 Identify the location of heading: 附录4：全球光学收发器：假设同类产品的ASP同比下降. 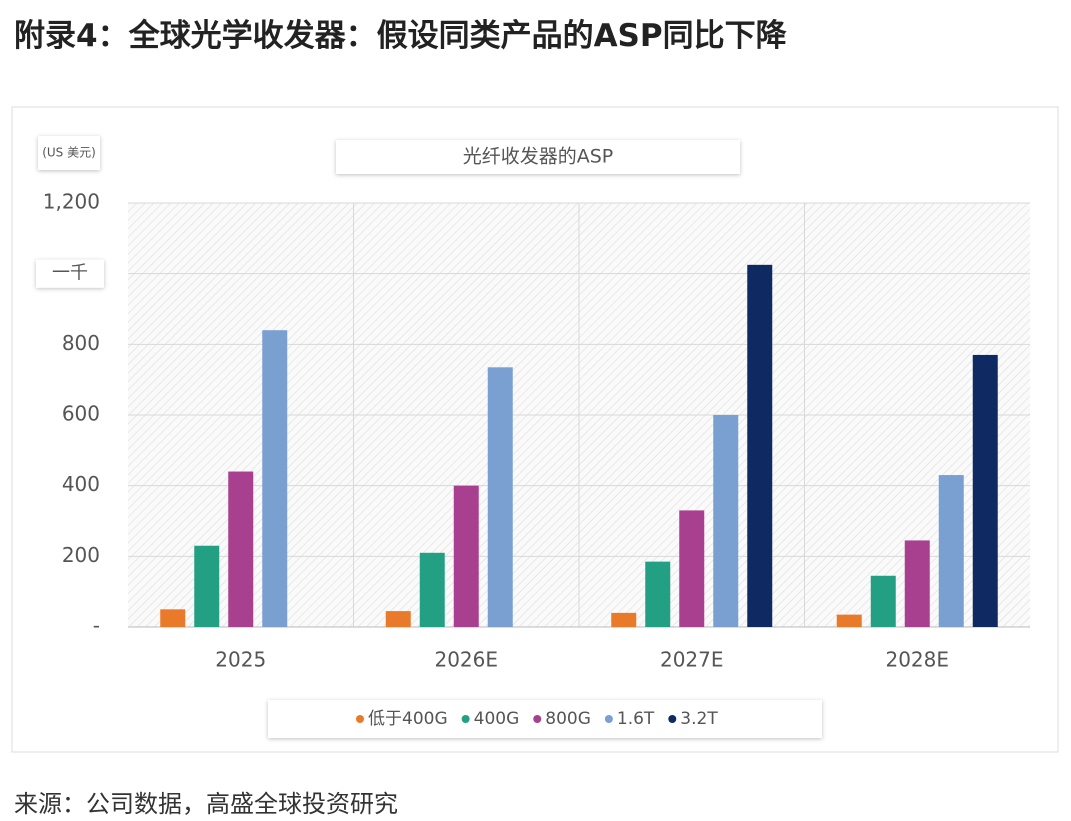
(400, 36).